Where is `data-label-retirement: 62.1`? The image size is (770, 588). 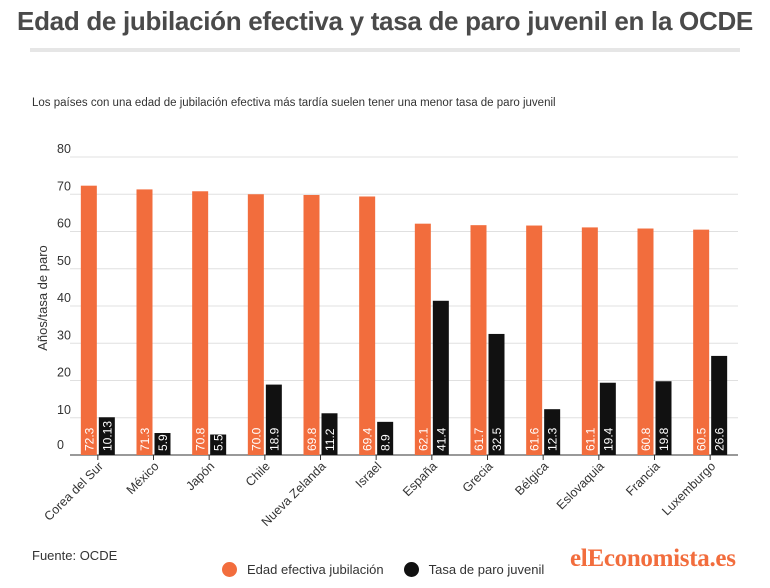 data-label-retirement: 62.1 is located at coordinates (423, 439).